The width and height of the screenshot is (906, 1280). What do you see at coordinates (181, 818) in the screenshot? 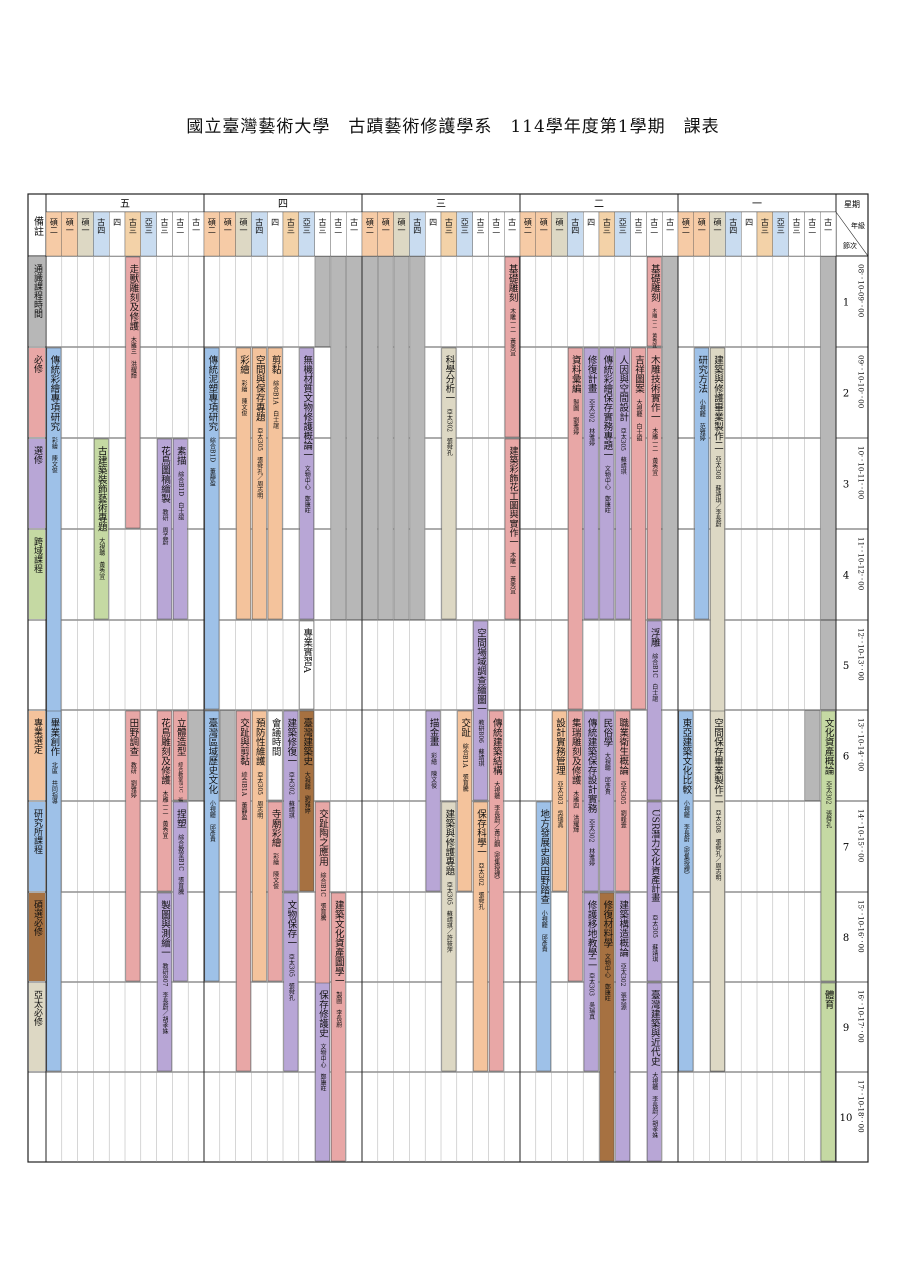
I see `course-title: 捏塑` at bounding box center [181, 818].